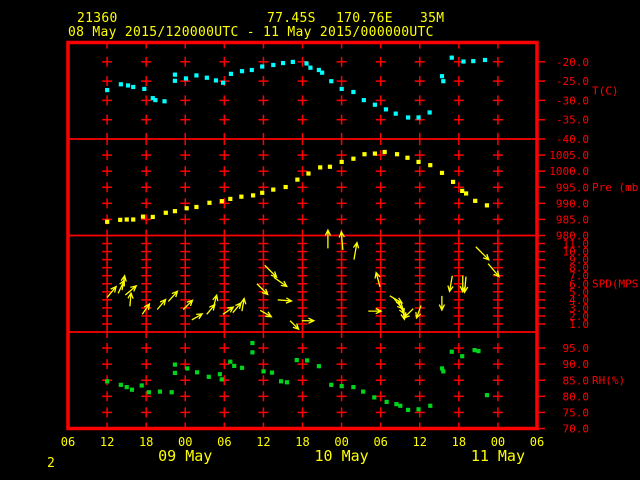 This screenshot has height=480, width=640. Describe the element at coordinates (97, 18) in the screenshot. I see `station-id: 21360` at that location.